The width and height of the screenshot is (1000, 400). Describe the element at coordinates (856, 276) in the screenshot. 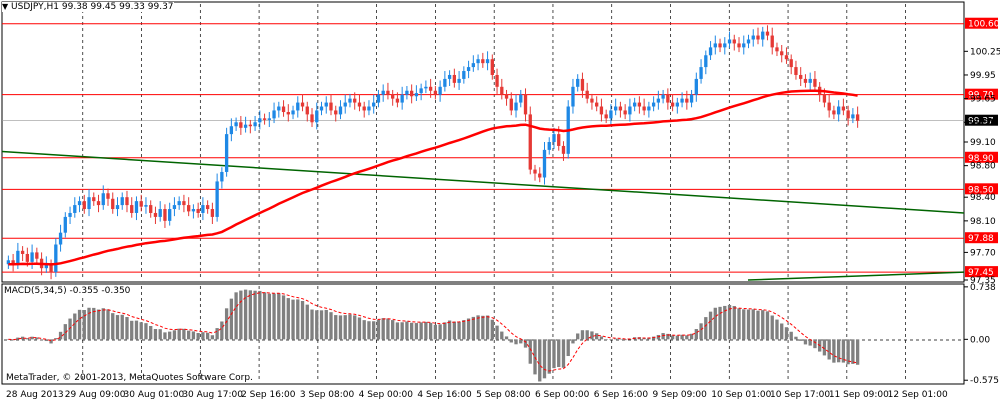

I see `trendline-rising` at that location.